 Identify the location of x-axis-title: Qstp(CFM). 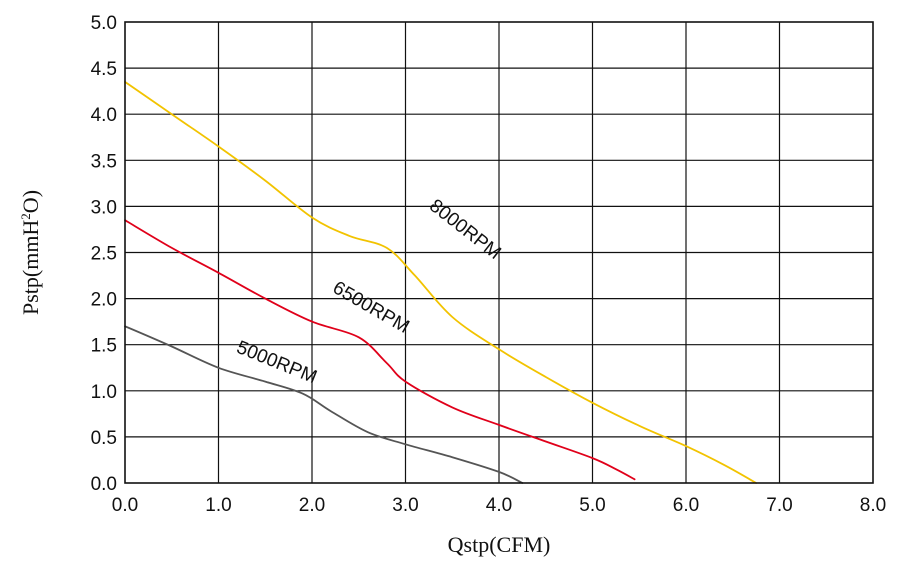
(499, 544).